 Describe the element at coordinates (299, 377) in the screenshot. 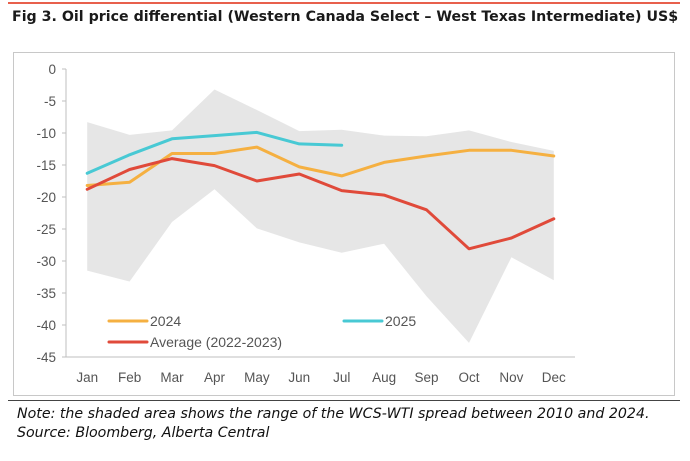

I see `x-tick-label: Jun` at that location.